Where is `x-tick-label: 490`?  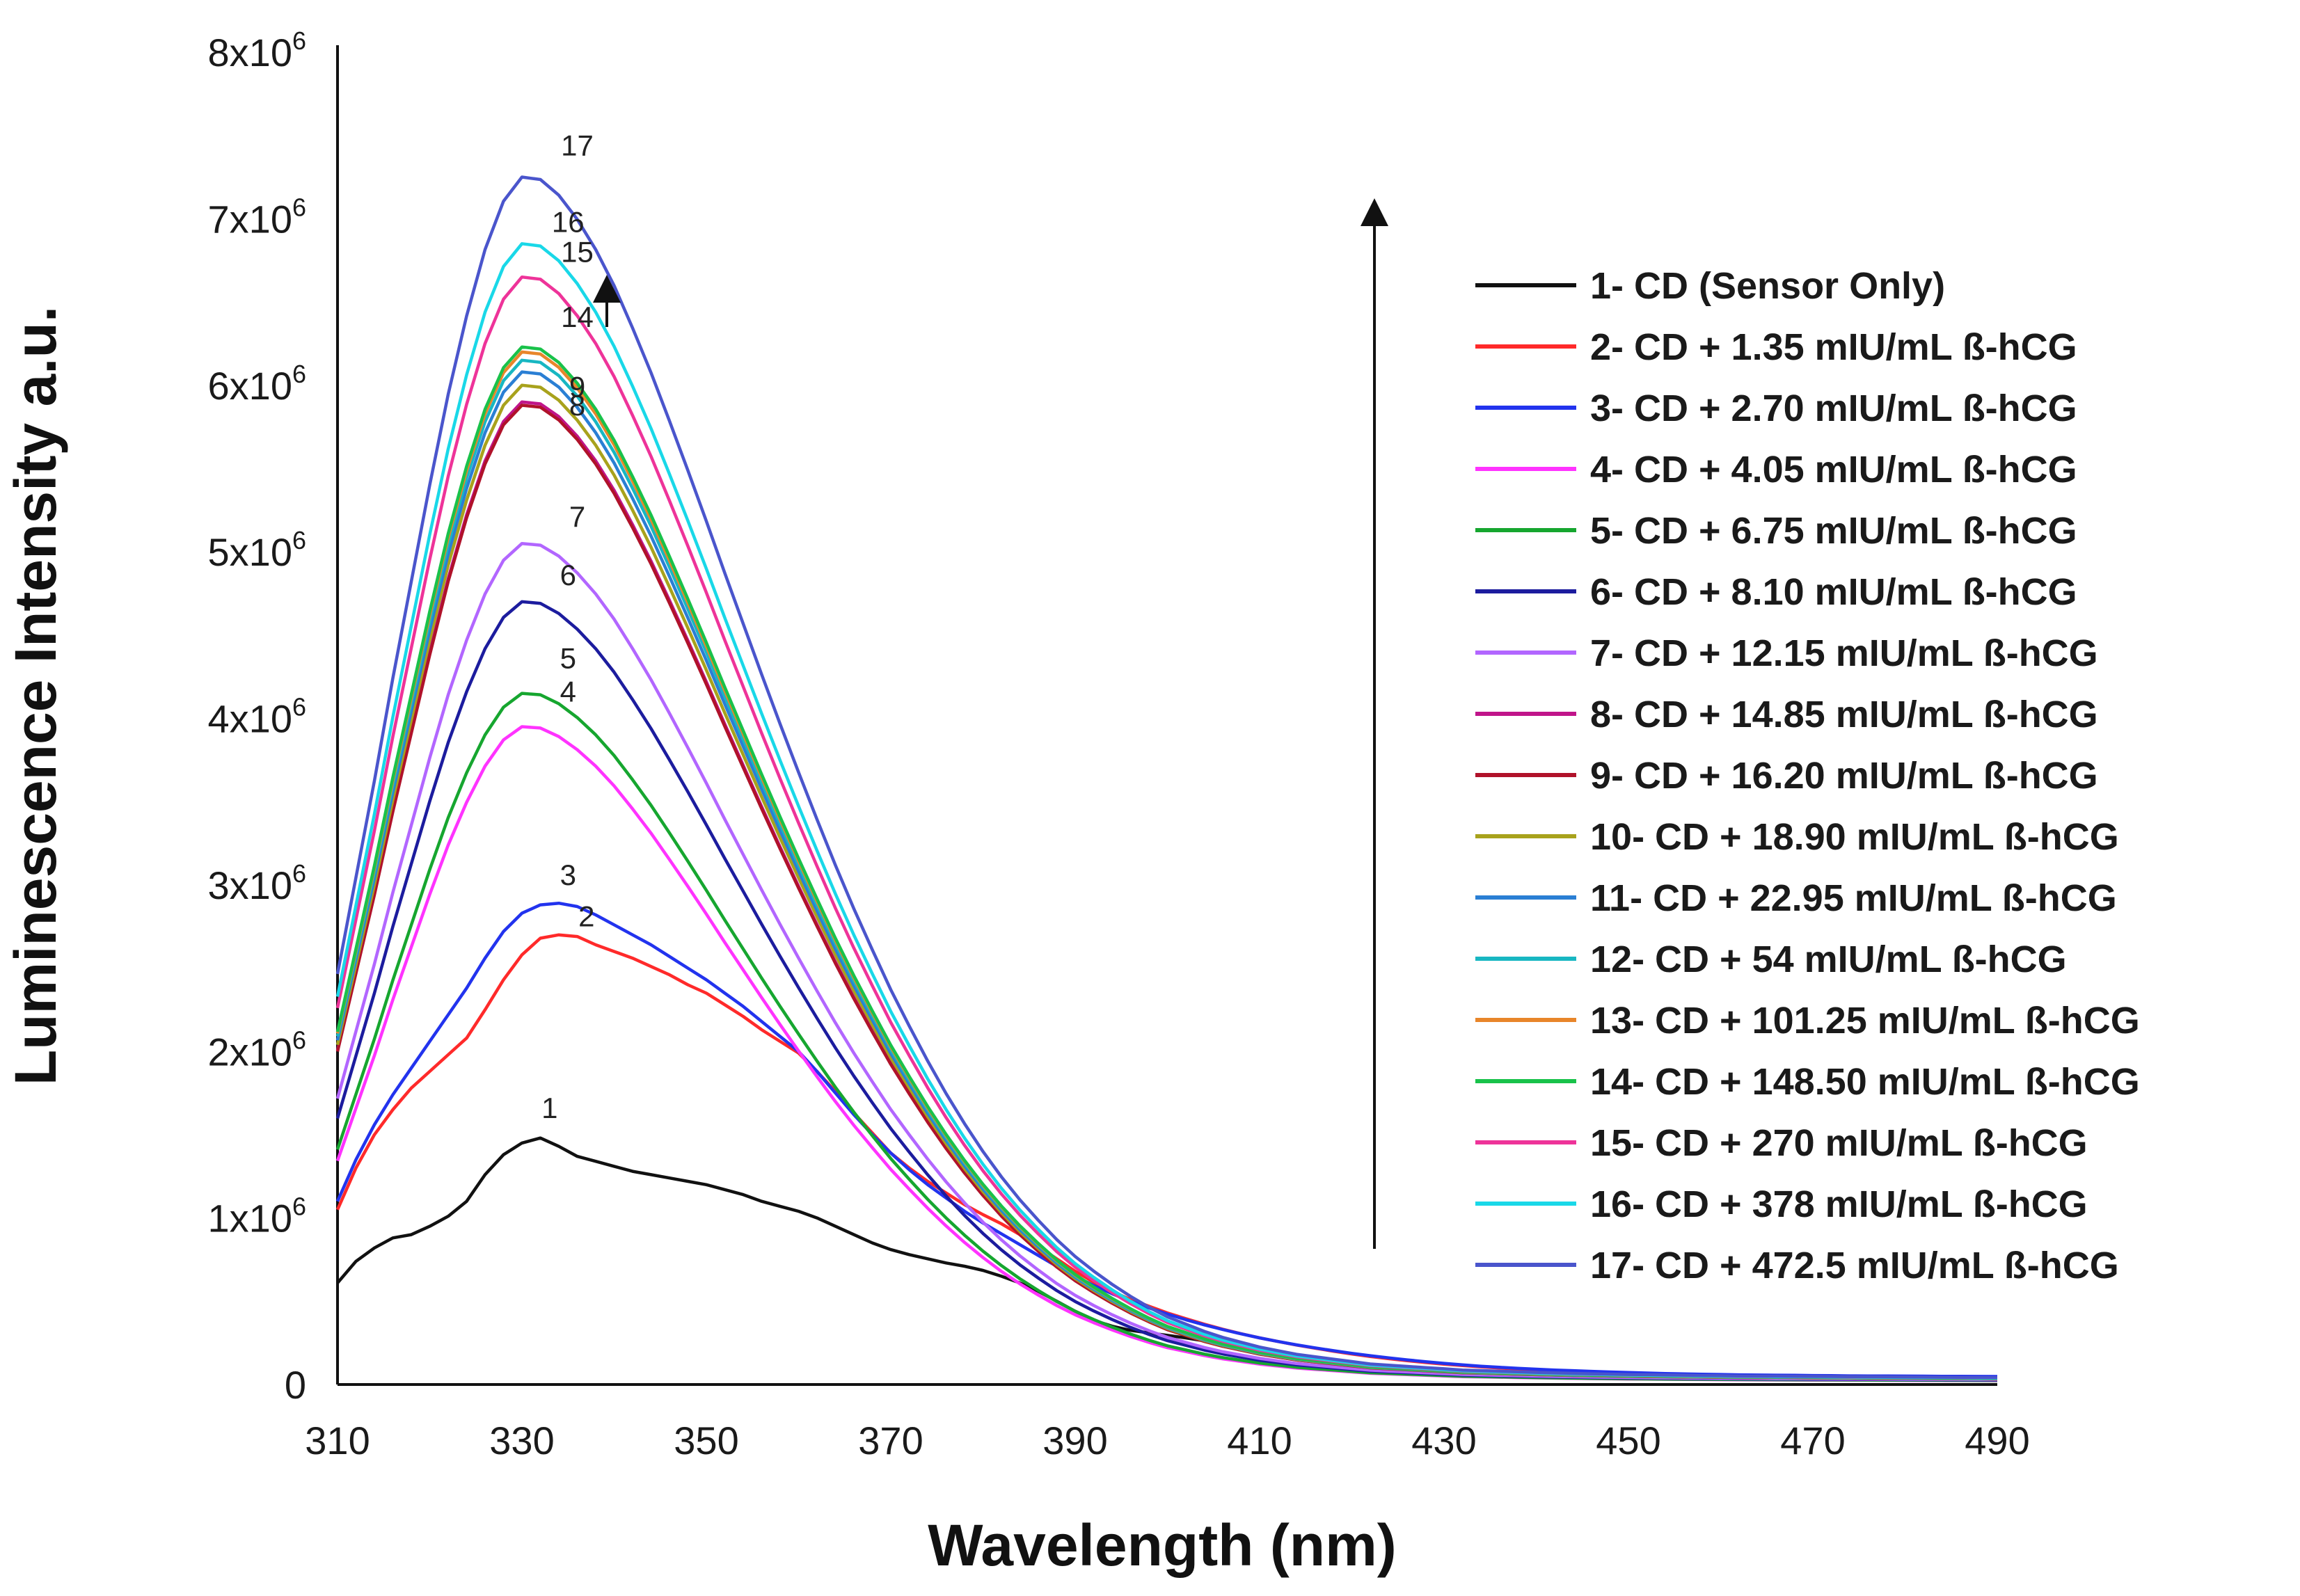
x-tick-label: 490 is located at coordinates (1997, 1441).